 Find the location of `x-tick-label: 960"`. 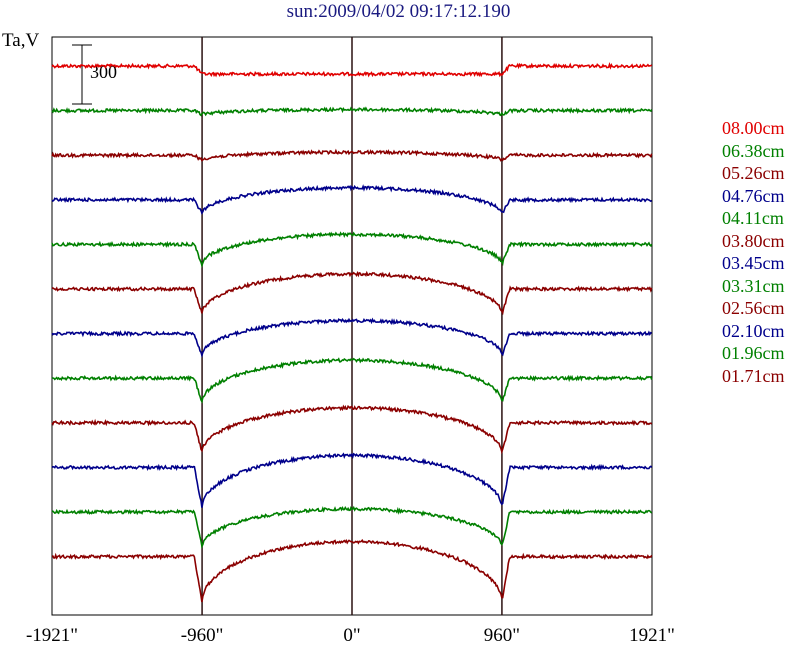

x-tick-label: 960" is located at coordinates (502, 635).